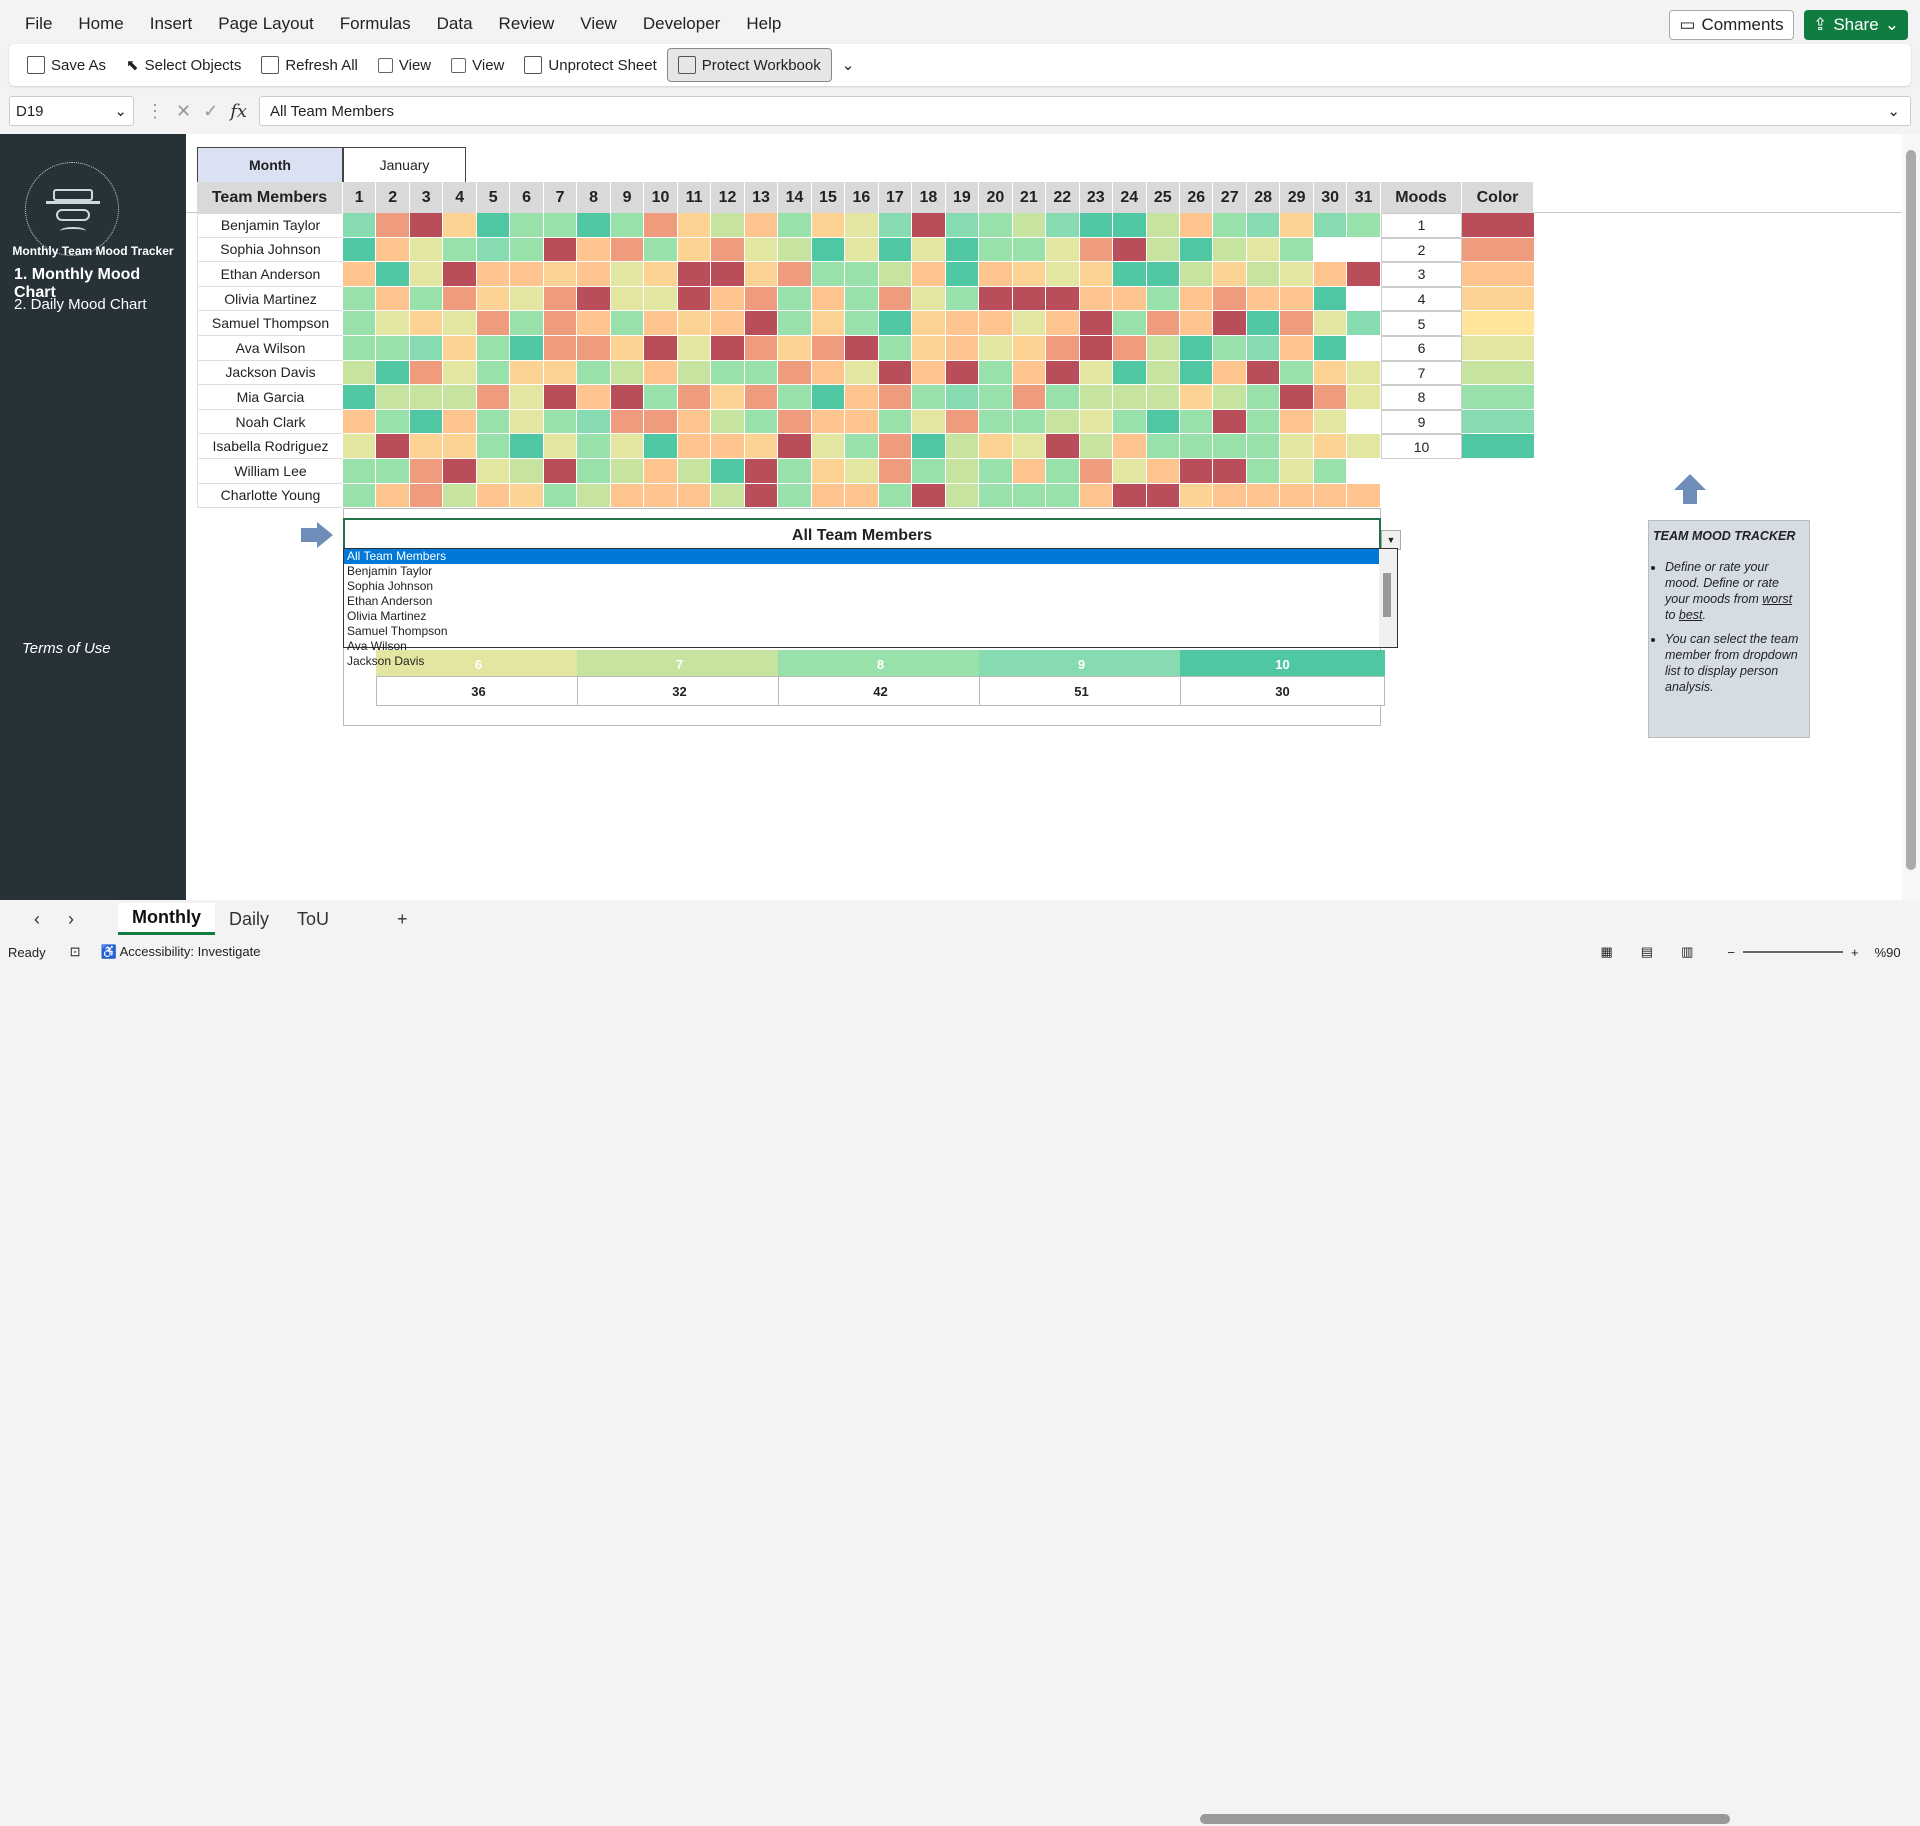 This screenshot has height=1826, width=1920. Describe the element at coordinates (270, 496) in the screenshot. I see `member-name: Charlotte Young` at that location.